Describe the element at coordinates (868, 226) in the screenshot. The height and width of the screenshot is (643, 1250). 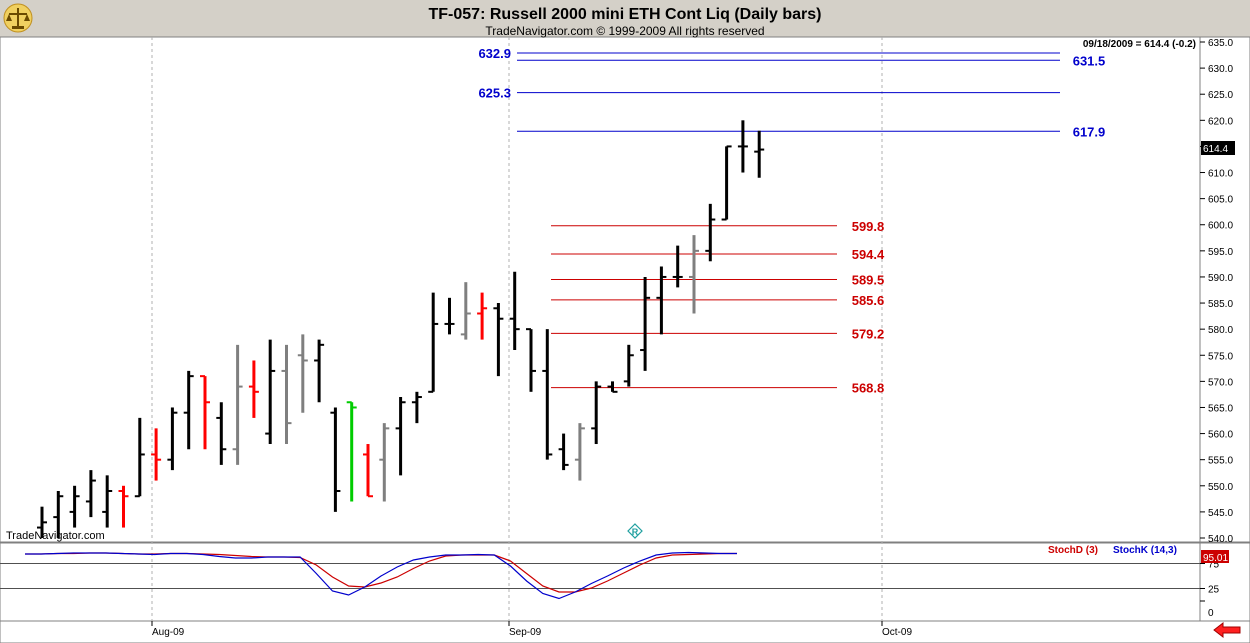
I see `price-level-label: 599.8` at that location.